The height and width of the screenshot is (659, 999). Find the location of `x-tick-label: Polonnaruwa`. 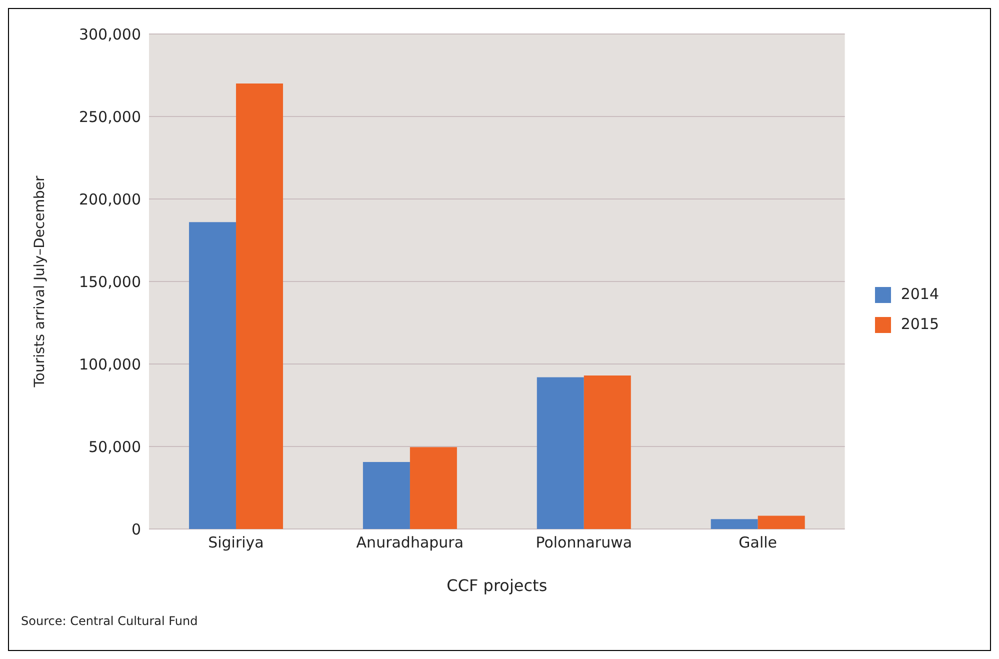

x-tick-label: Polonnaruwa is located at coordinates (584, 543).